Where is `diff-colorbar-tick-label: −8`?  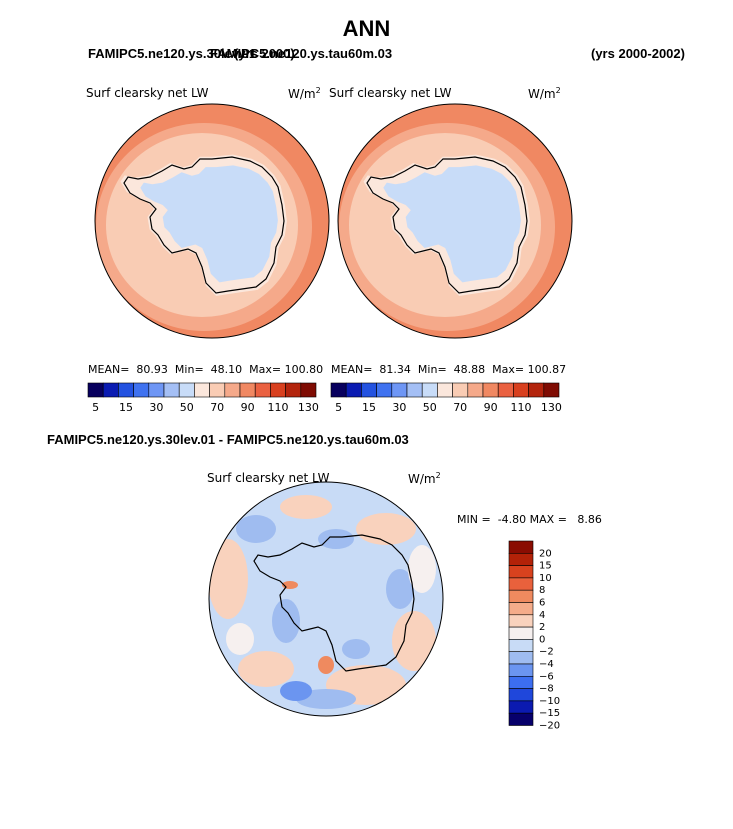 diff-colorbar-tick-label: −8 is located at coordinates (546, 689).